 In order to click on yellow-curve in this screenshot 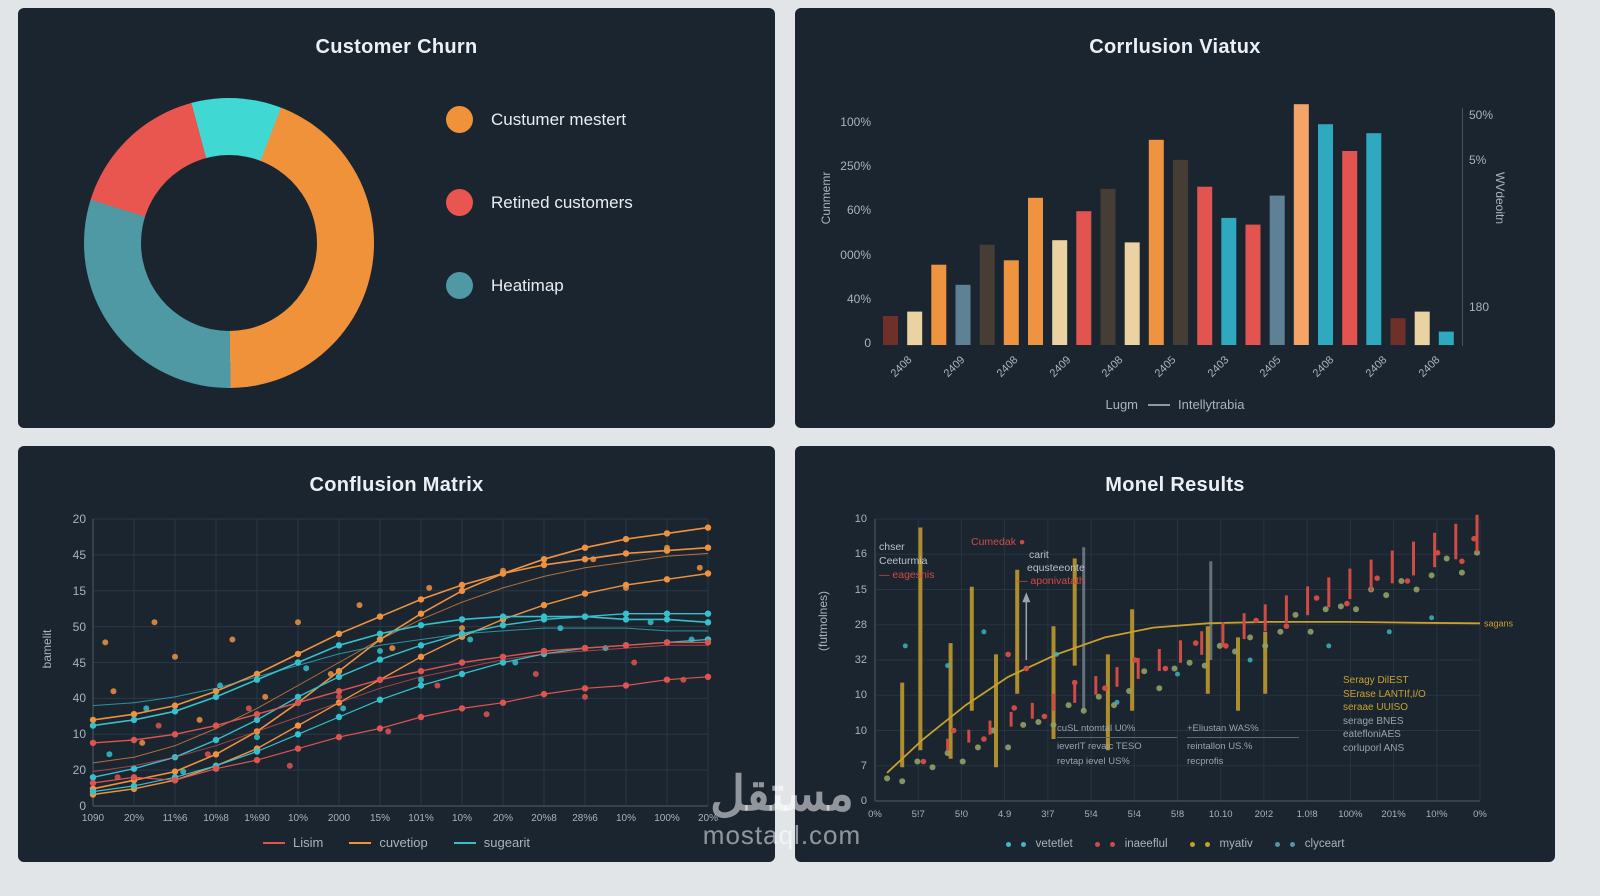, I will do `click(1183, 697)`.